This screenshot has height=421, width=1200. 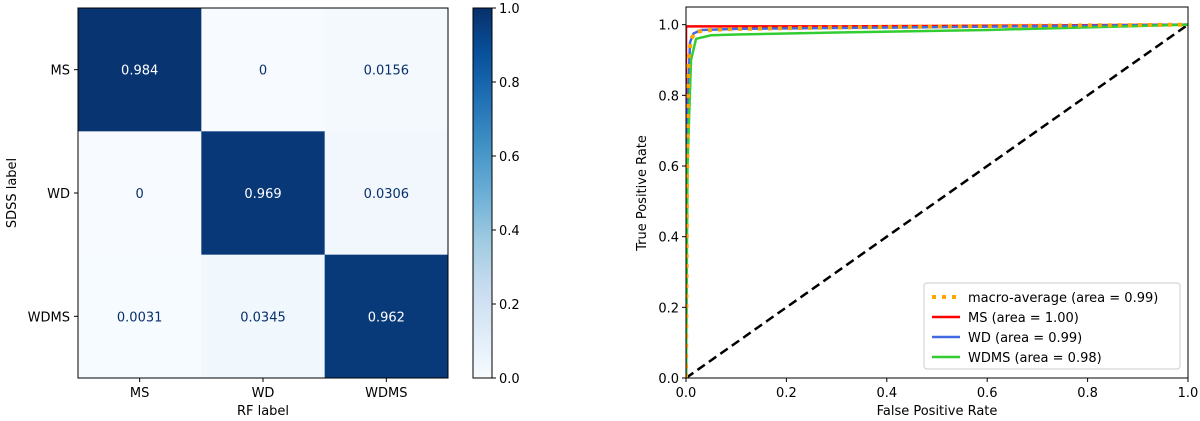 I want to click on roc-x-ticks: 0.0 0.2 0.4 0.6 0.8 1.0, so click(x=937, y=389).